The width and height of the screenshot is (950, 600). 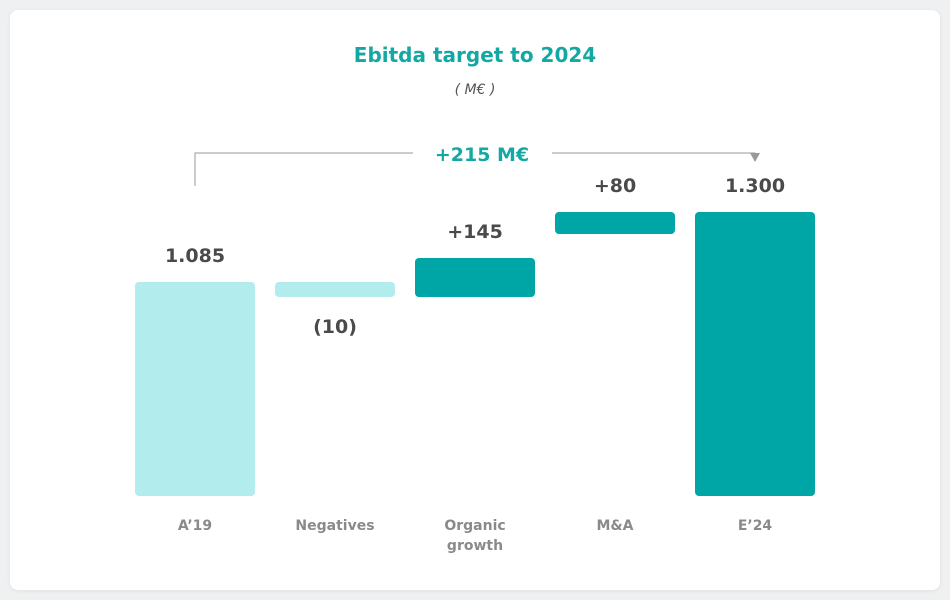 What do you see at coordinates (755, 526) in the screenshot?
I see `category-label: E’24` at bounding box center [755, 526].